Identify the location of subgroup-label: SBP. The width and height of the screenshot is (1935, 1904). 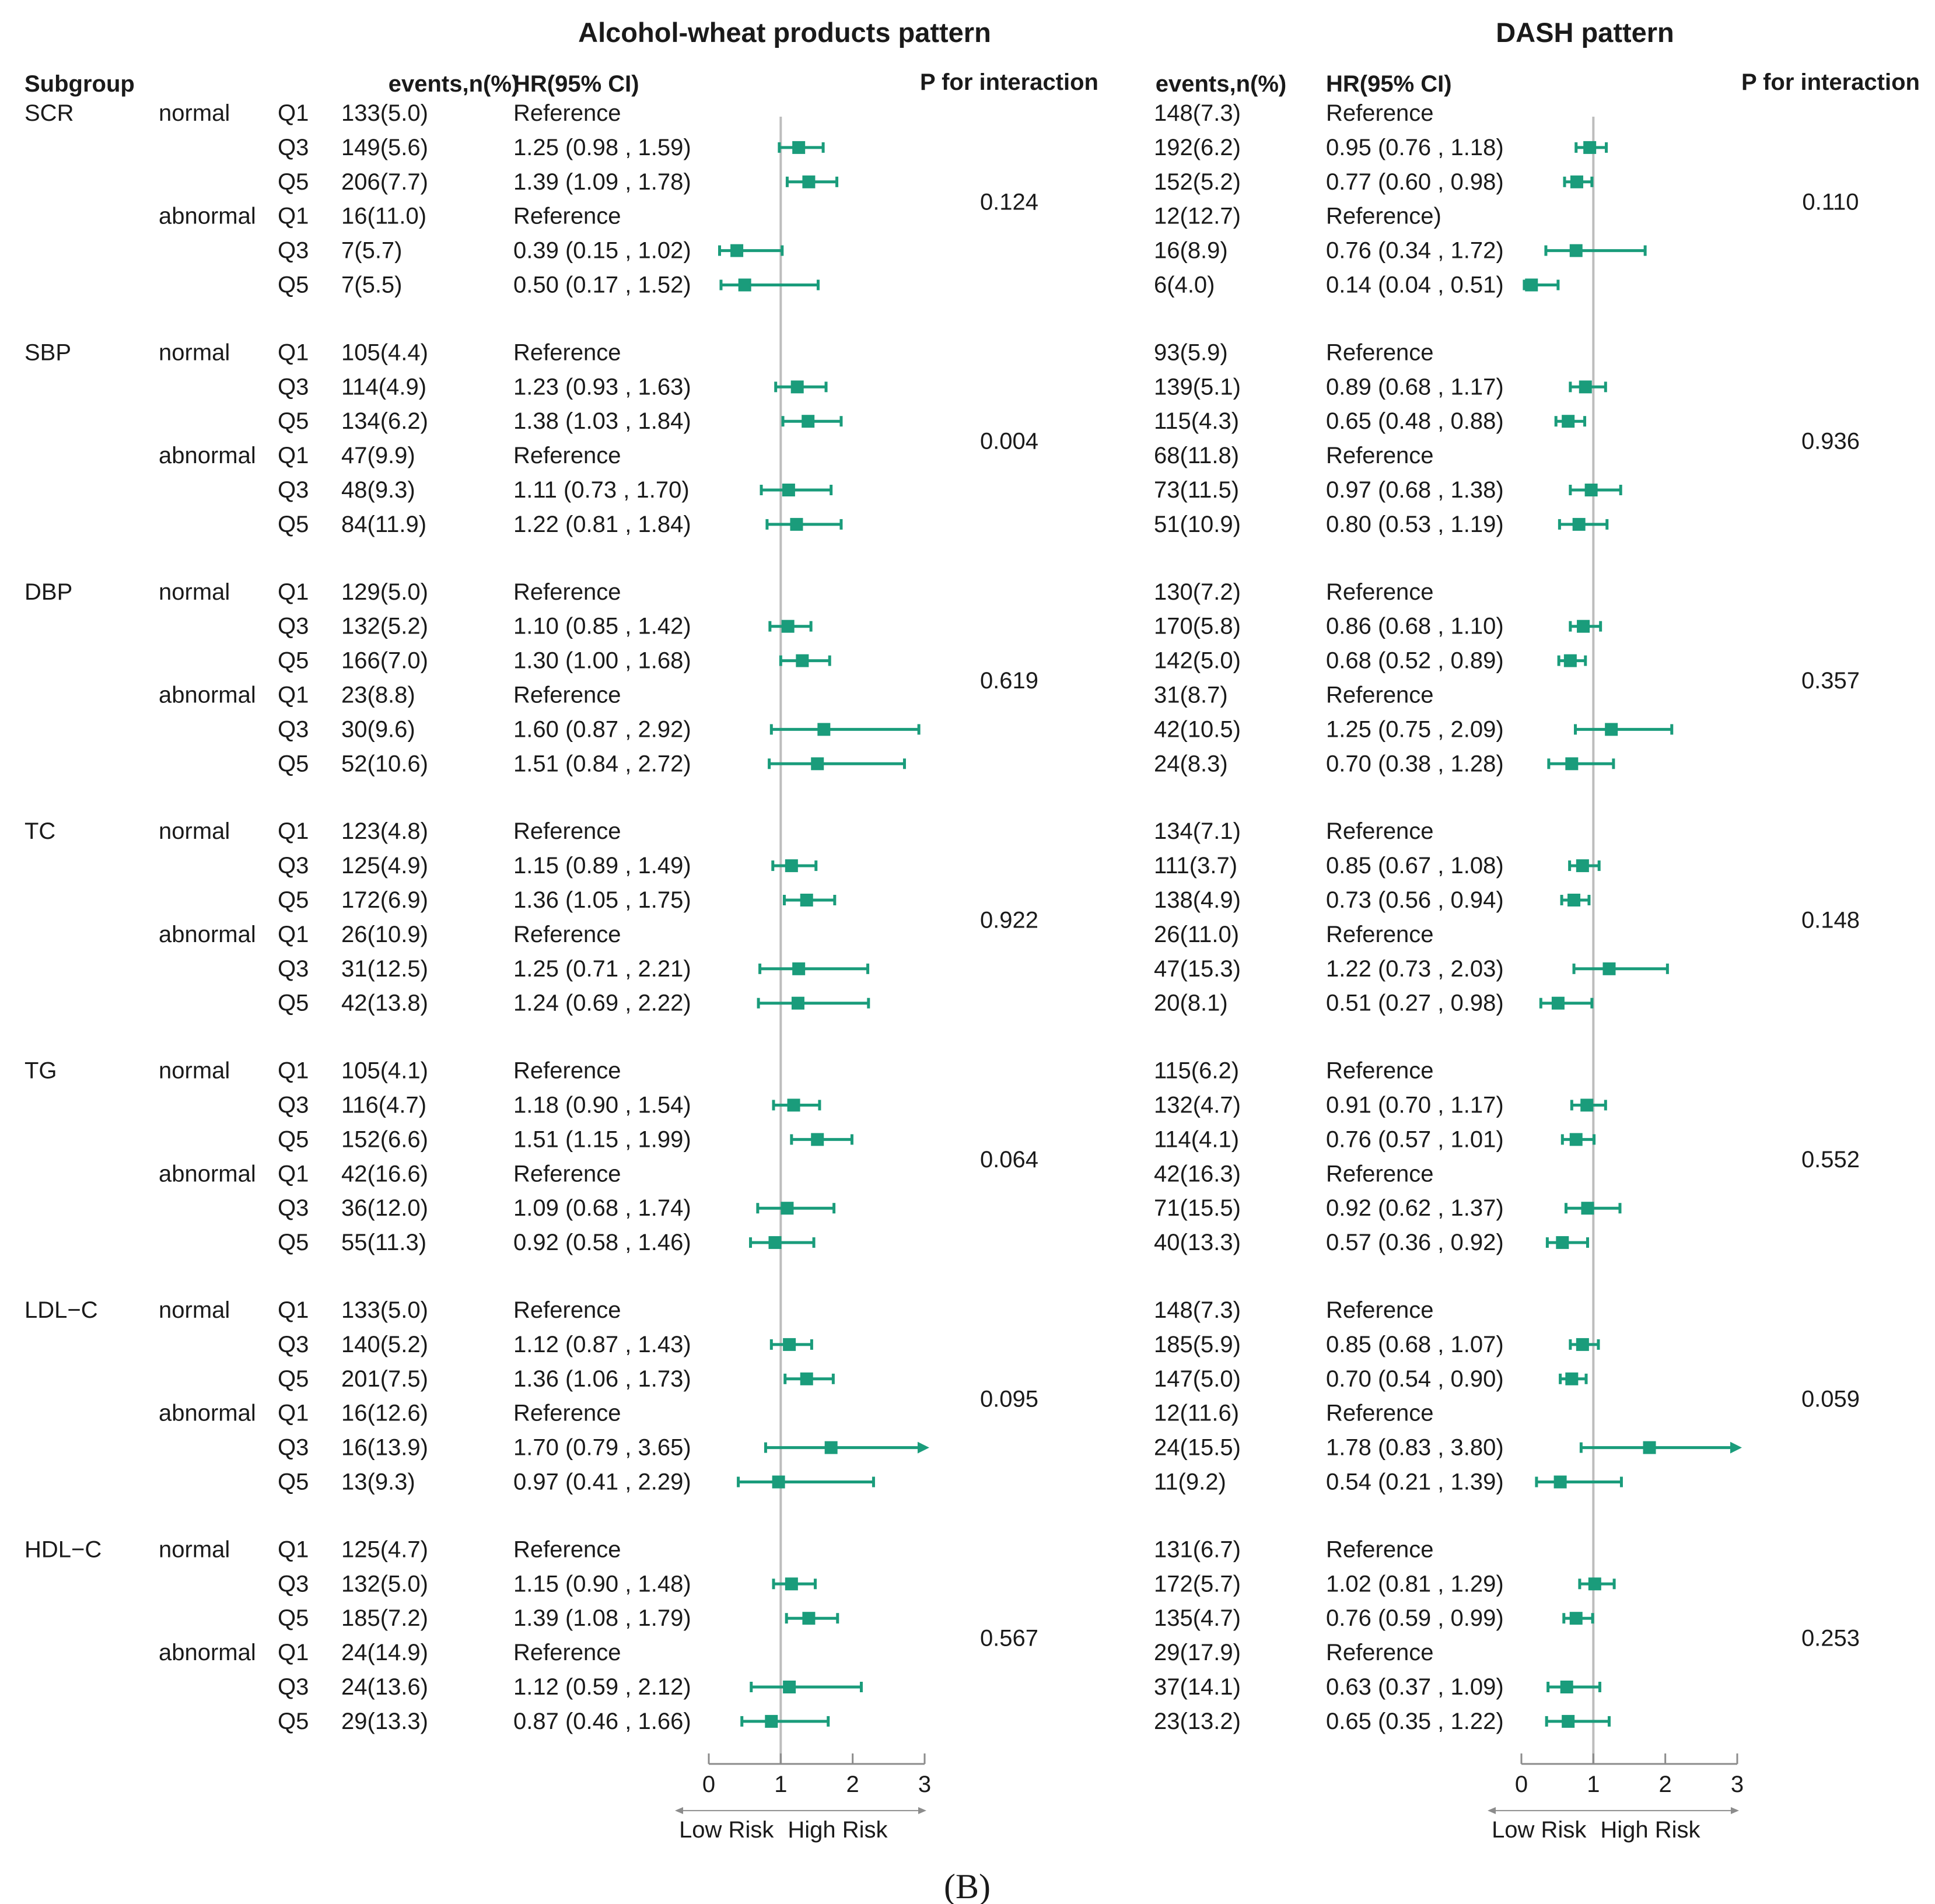
(48, 352).